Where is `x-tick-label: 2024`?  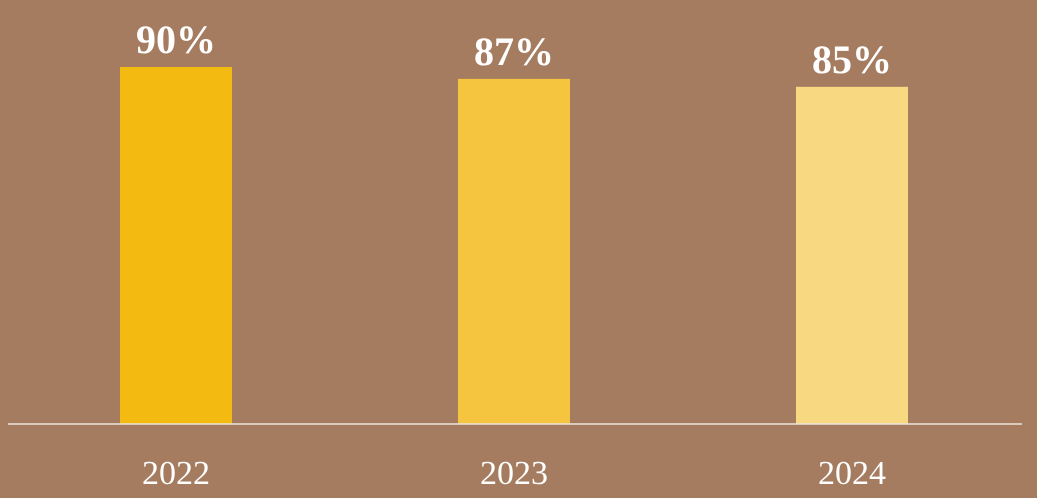
x-tick-label: 2024 is located at coordinates (852, 473).